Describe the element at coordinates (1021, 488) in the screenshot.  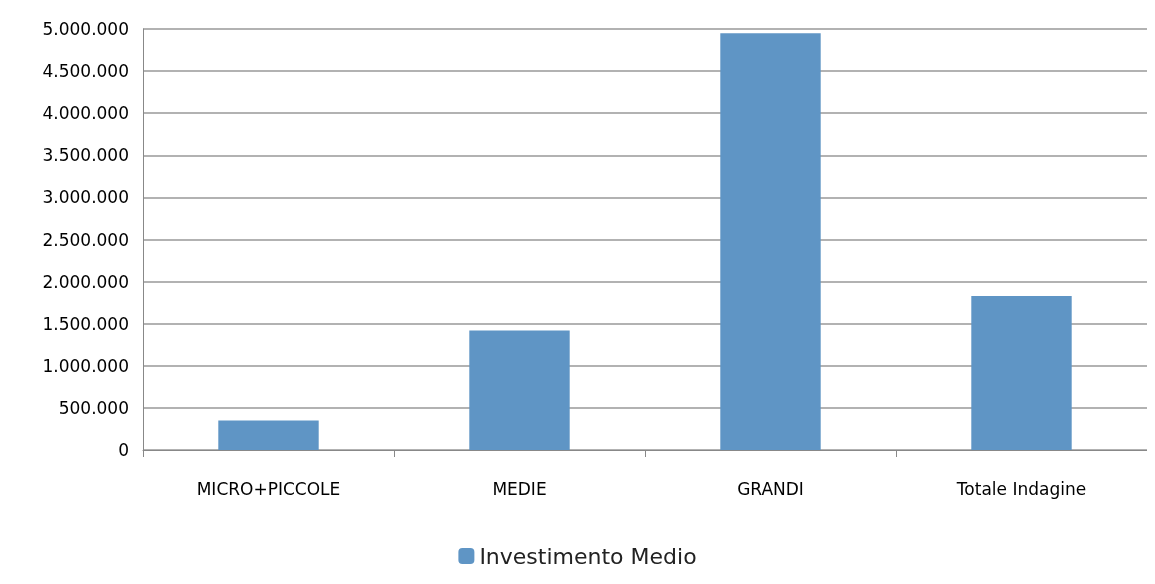
I see `x-tick-label: Totale Indagine` at that location.